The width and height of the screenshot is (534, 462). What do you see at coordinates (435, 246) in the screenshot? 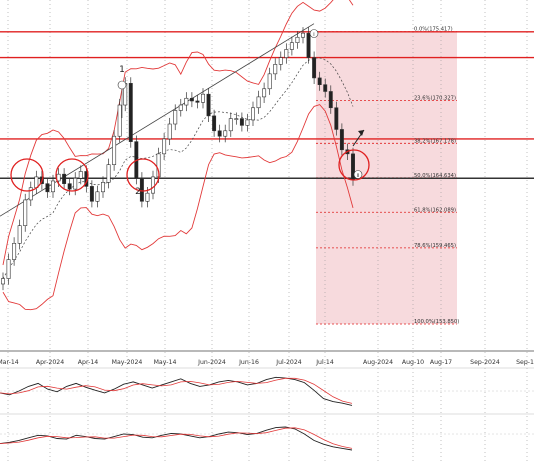
I see `fib-label-78.6%: 78.6%(159.465)` at bounding box center [435, 246].